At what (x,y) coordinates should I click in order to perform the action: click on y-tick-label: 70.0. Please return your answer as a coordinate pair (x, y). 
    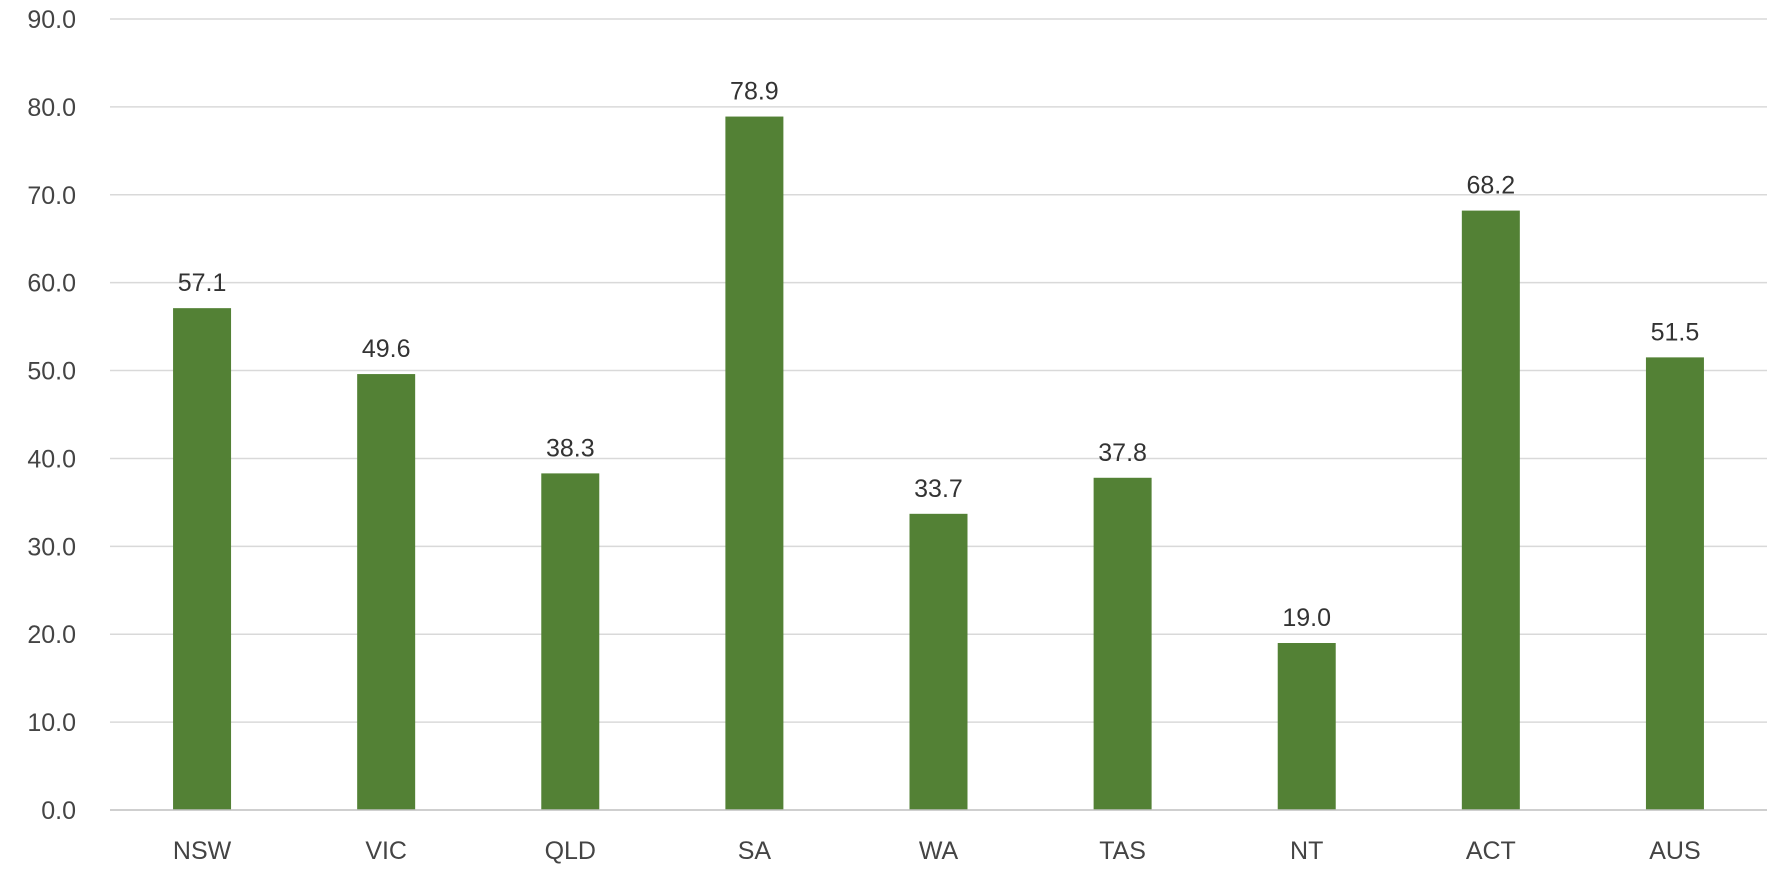
    Looking at the image, I should click on (51, 196).